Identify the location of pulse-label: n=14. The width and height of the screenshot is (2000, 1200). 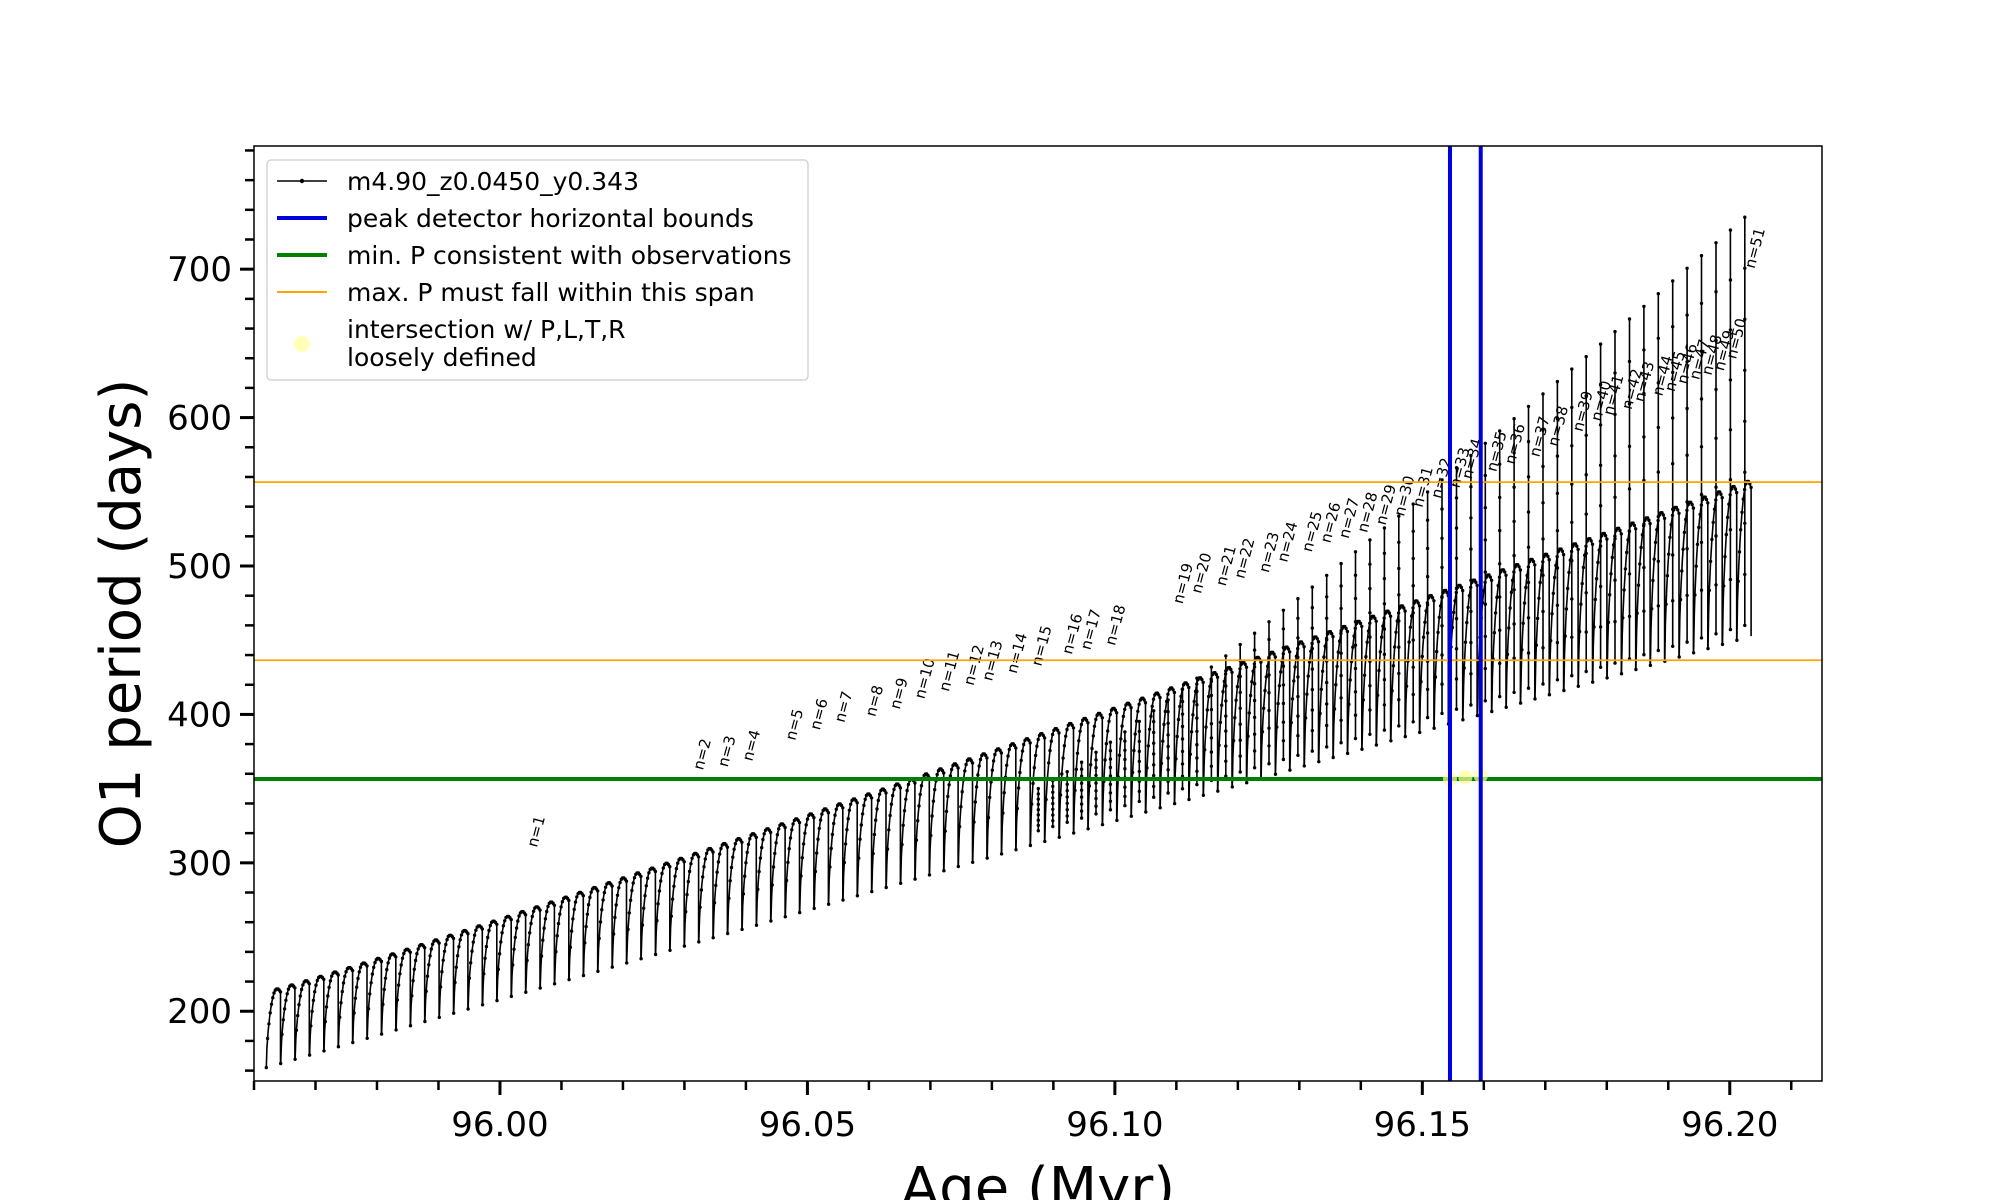
(1017, 653).